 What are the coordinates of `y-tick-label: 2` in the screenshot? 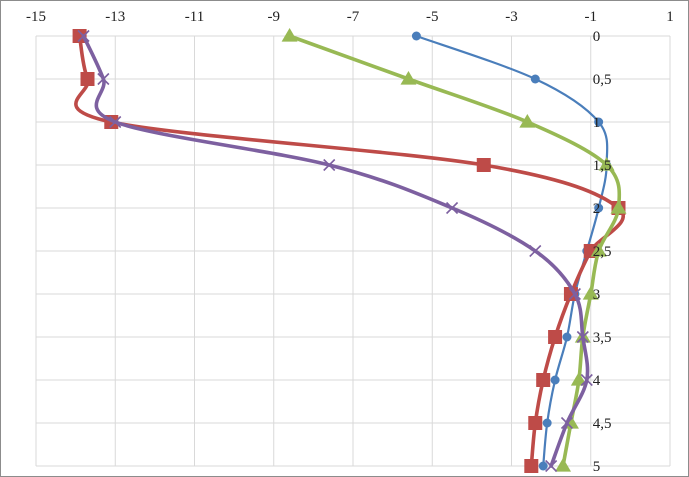 It's located at (597, 209).